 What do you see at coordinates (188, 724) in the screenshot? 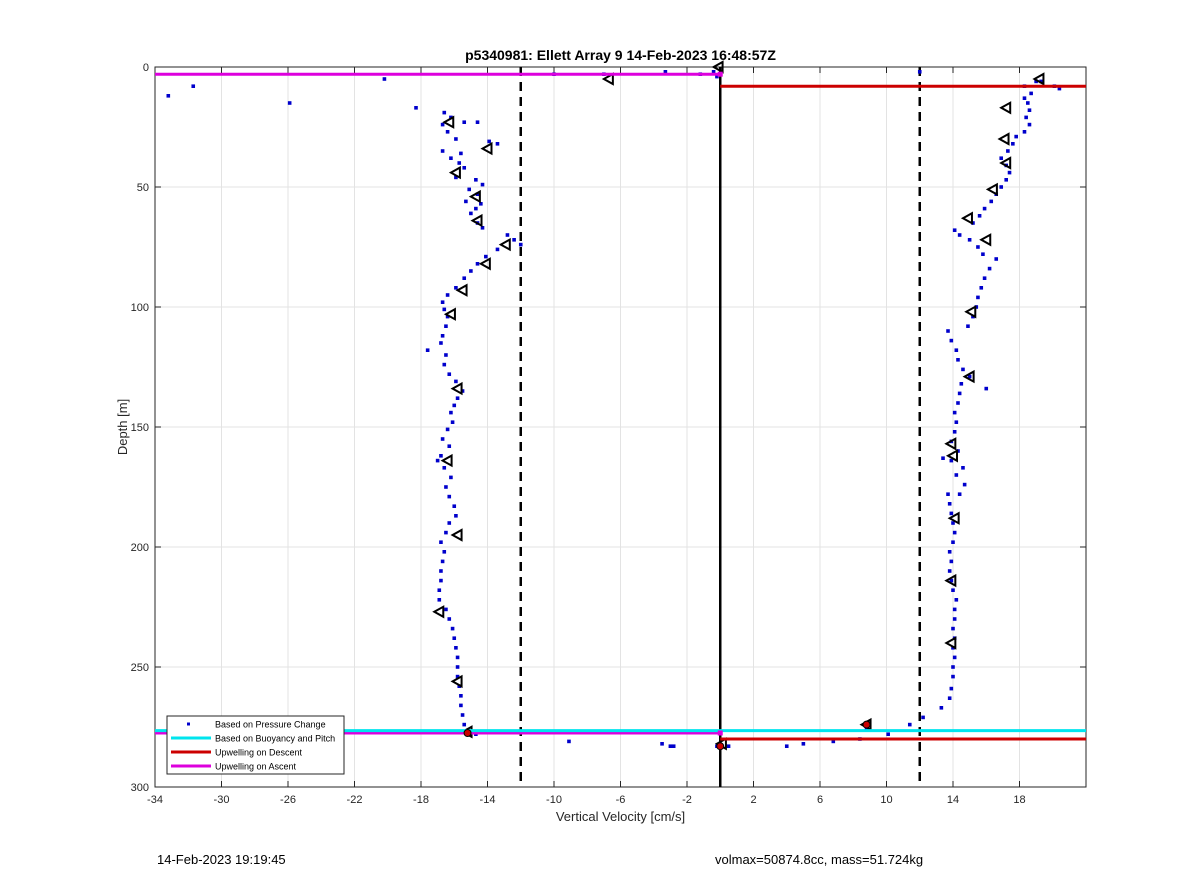
I see `legend-swatch-dot` at bounding box center [188, 724].